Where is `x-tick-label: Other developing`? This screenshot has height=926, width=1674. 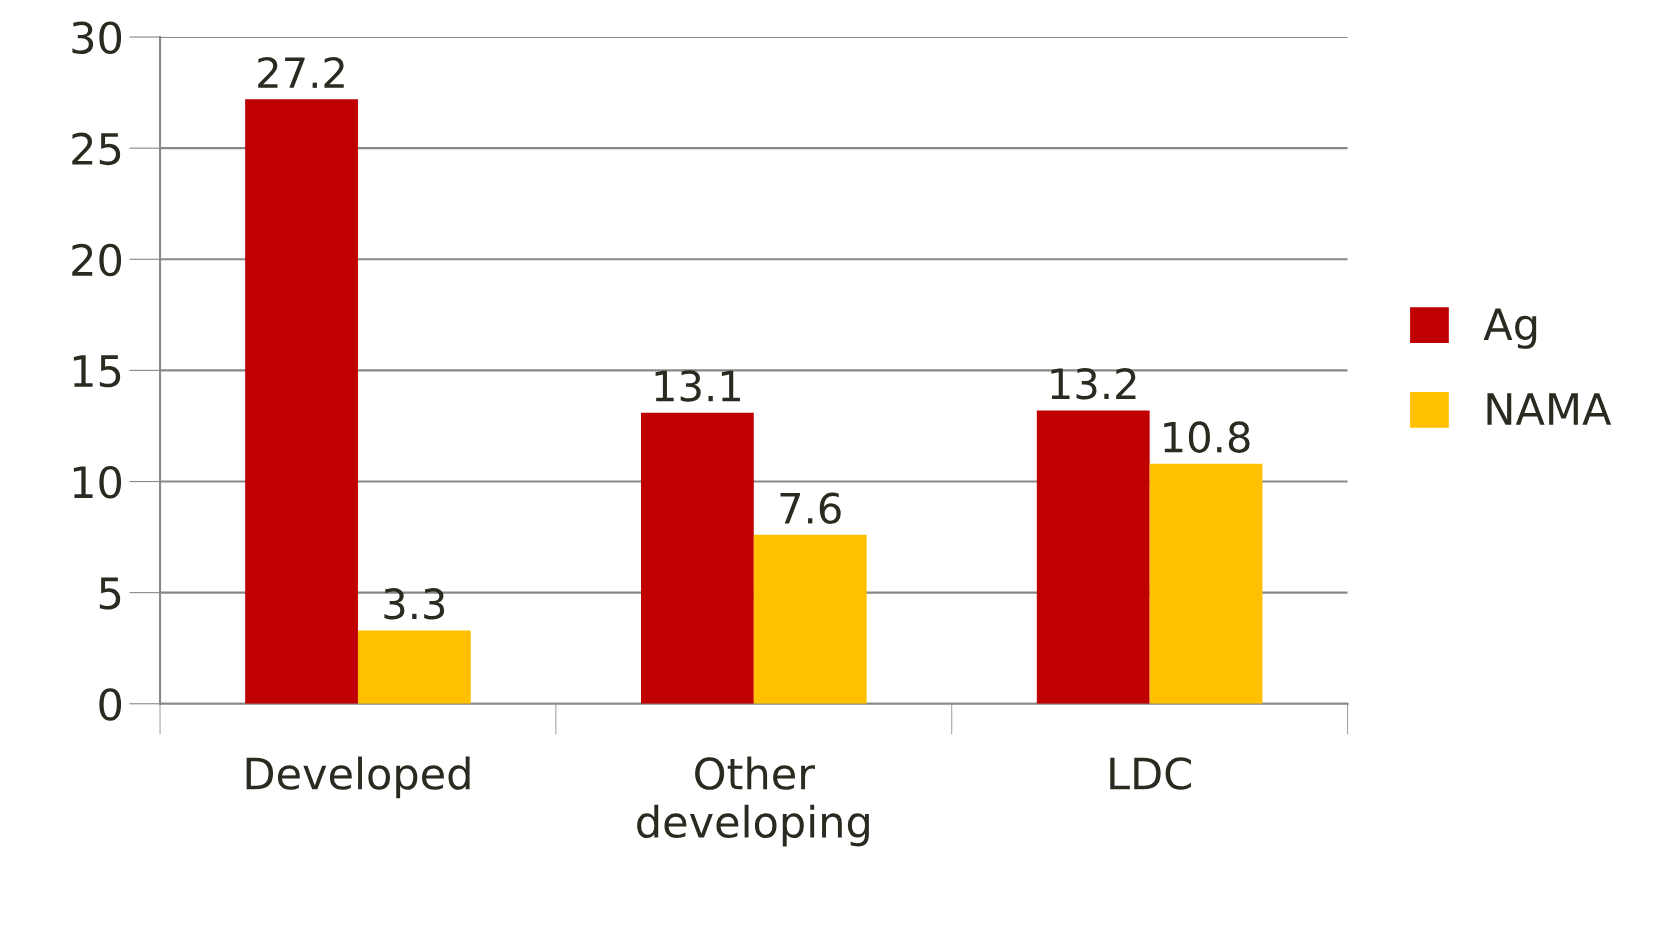 x-tick-label: Other developing is located at coordinates (753, 801).